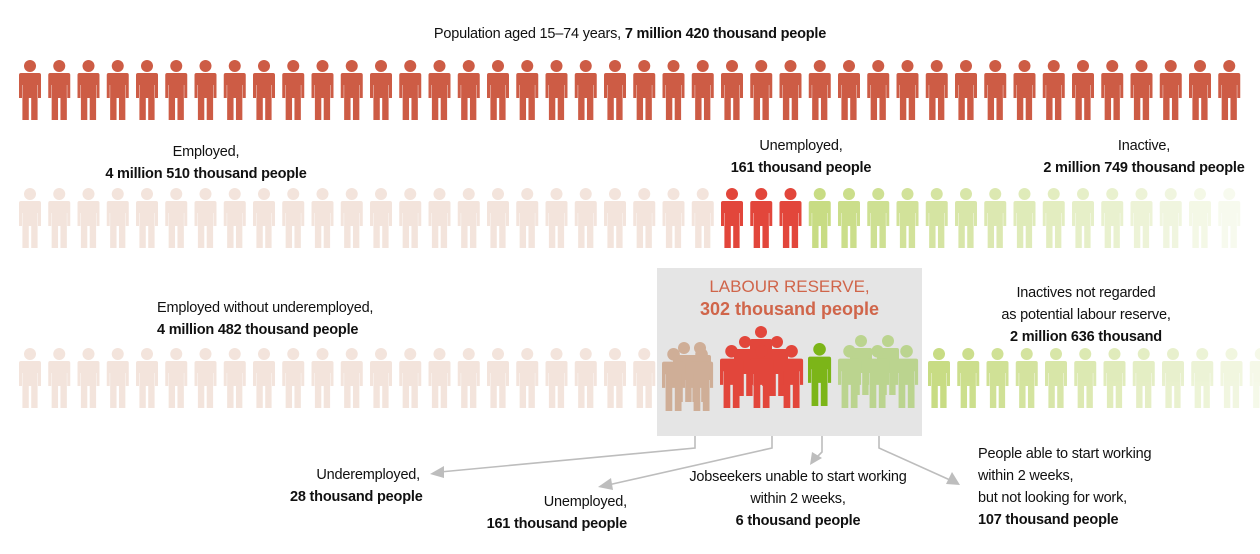 The width and height of the screenshot is (1260, 554). What do you see at coordinates (567, 454) in the screenshot?
I see `connector-underemployed` at bounding box center [567, 454].